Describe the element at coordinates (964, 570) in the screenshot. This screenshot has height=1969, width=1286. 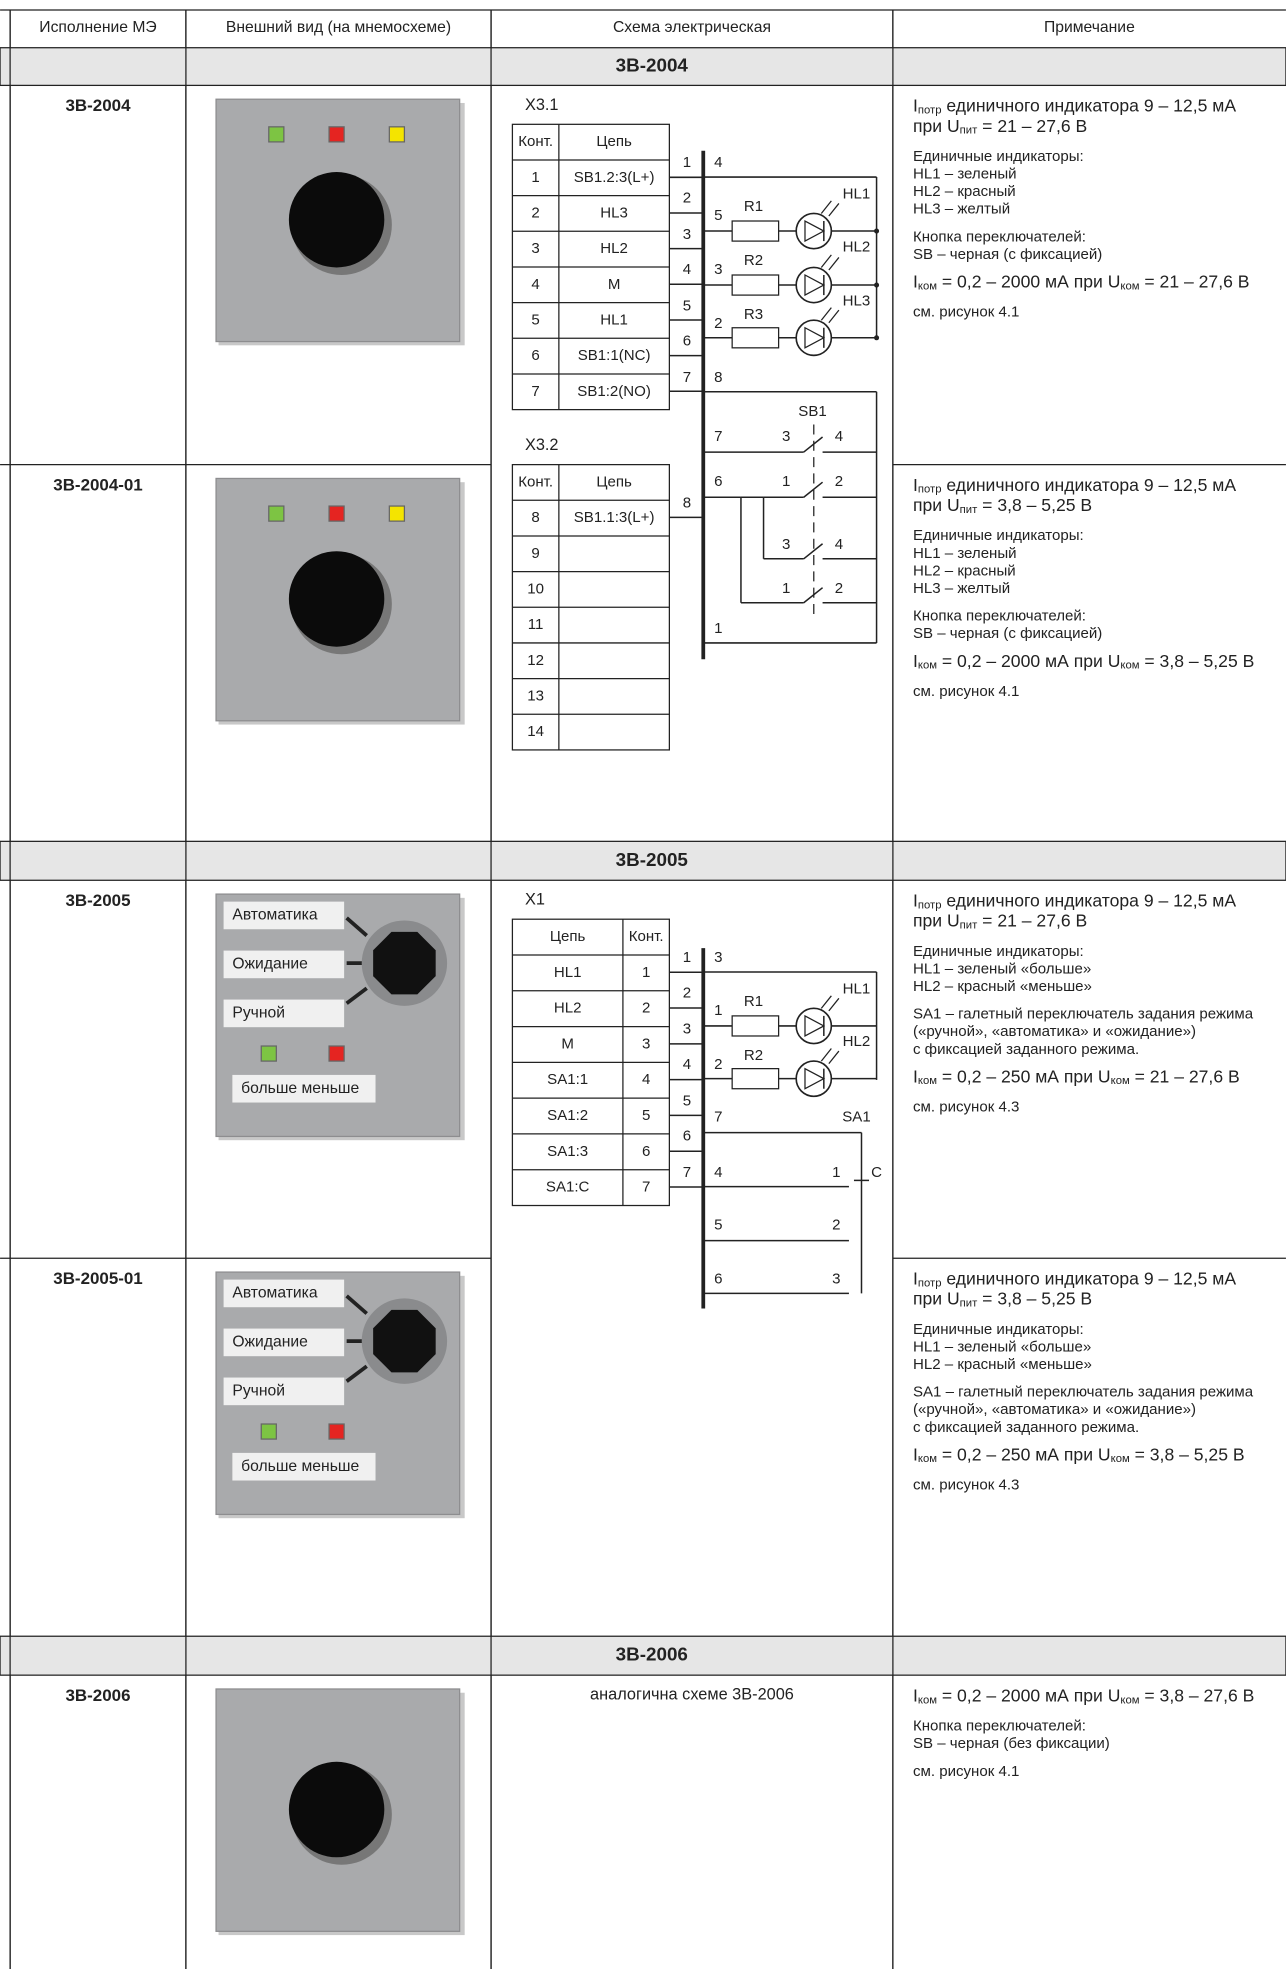
I see `note-text: HL2 – красный` at that location.